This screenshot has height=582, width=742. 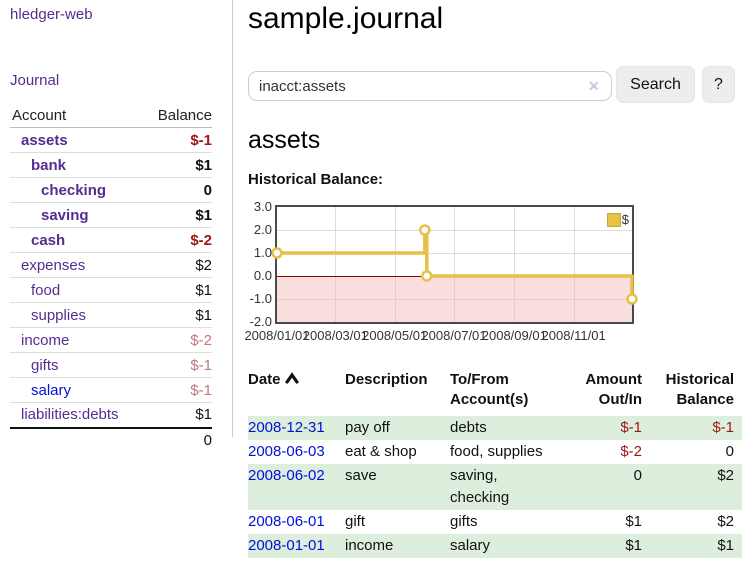 I want to click on sidebar-account-row: income $-2, so click(x=111, y=340).